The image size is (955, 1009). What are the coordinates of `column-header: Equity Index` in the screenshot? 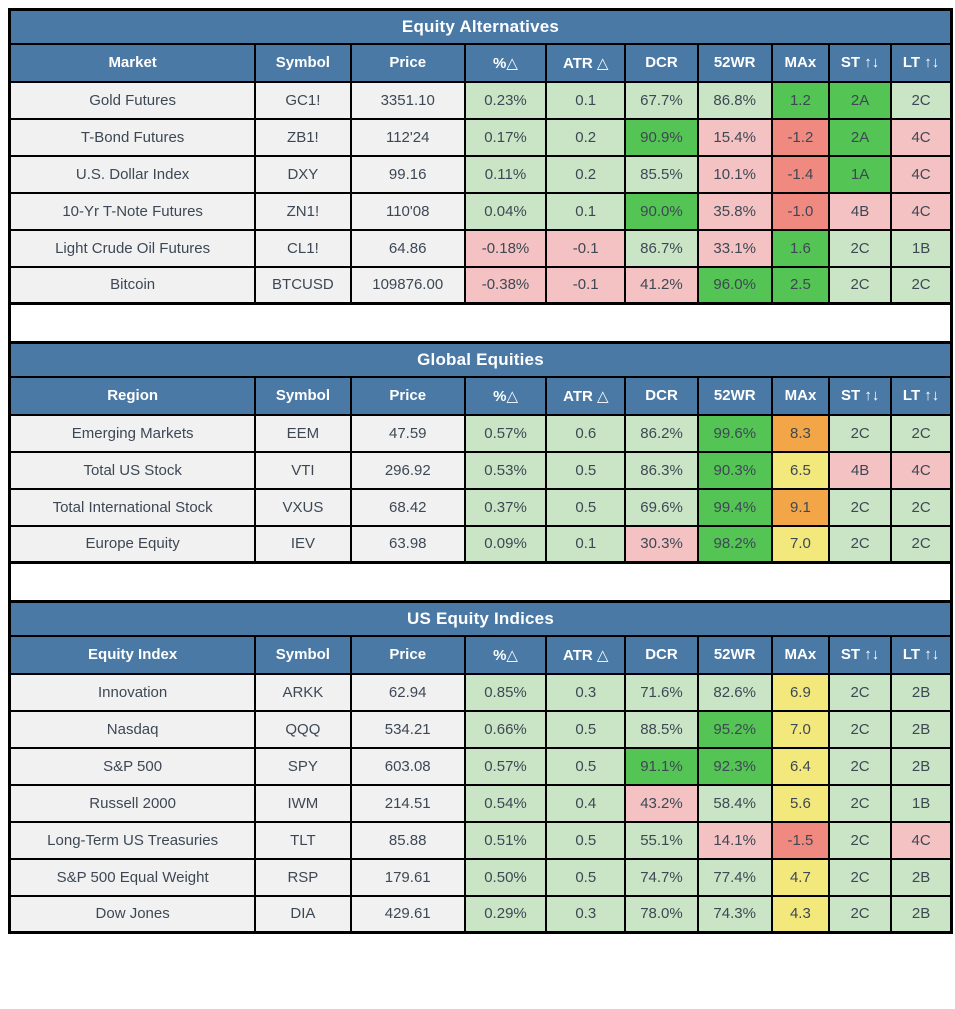 It's located at (132, 654).